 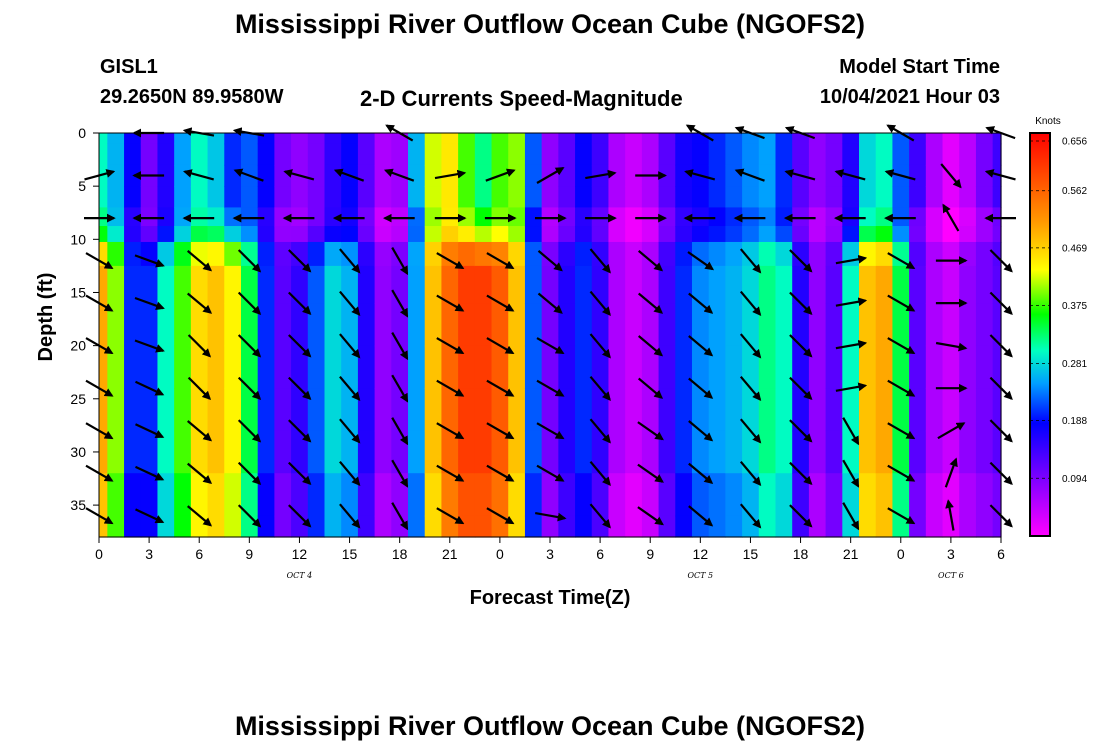 What do you see at coordinates (701, 554) in the screenshot?
I see `x-tick-label: 12` at bounding box center [701, 554].